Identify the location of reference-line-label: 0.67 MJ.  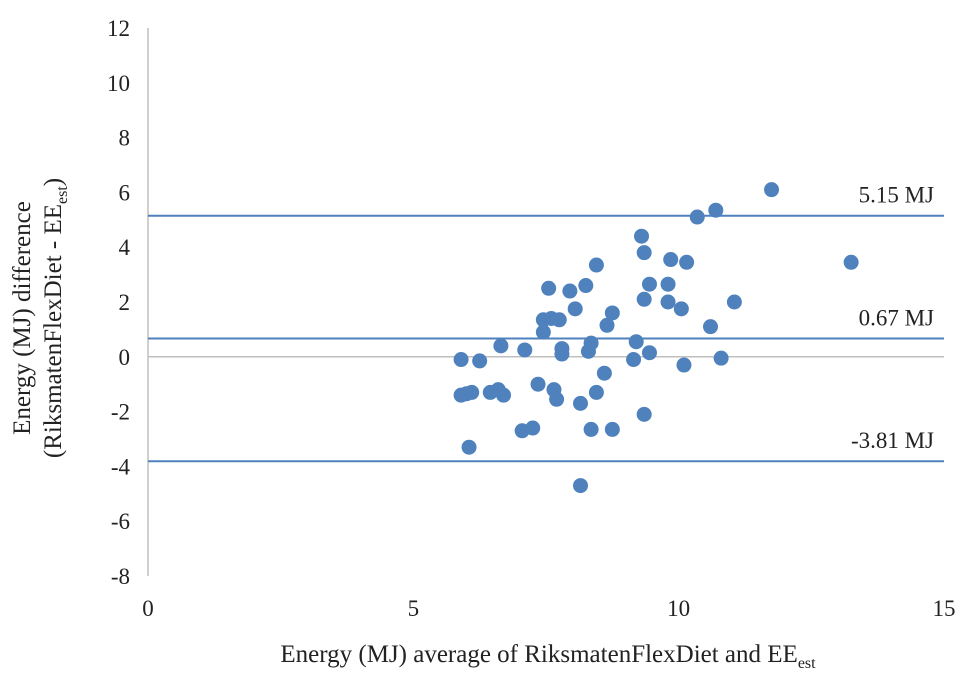
(896, 317).